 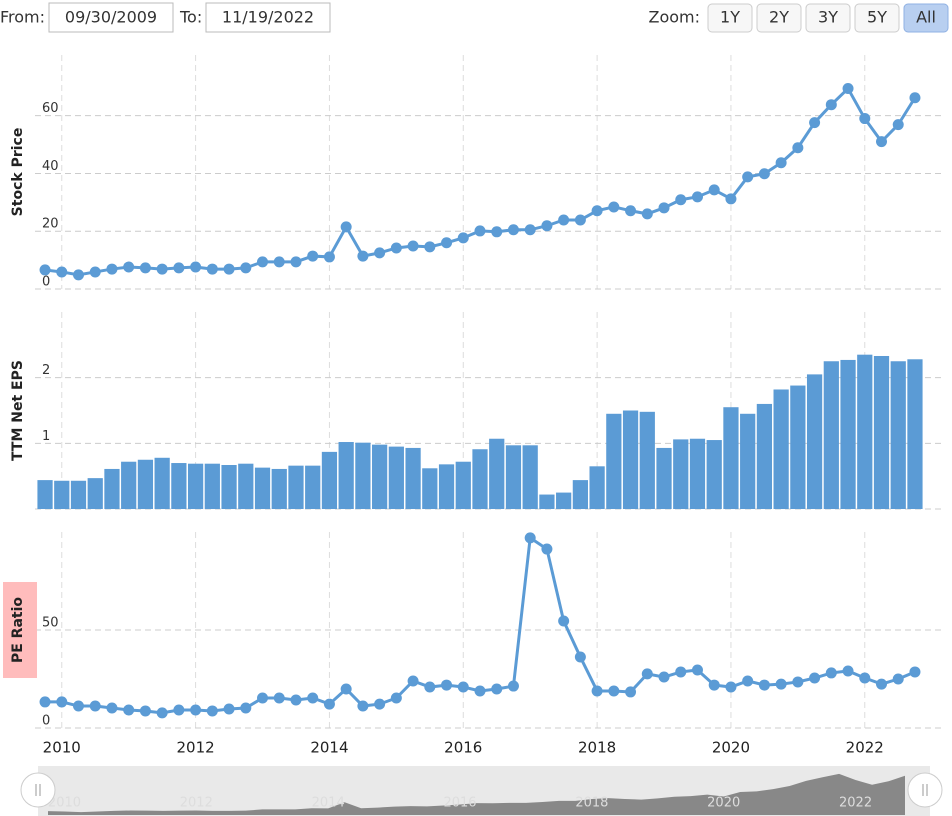 I want to click on from-value: 09/30/2009, so click(x=111, y=17).